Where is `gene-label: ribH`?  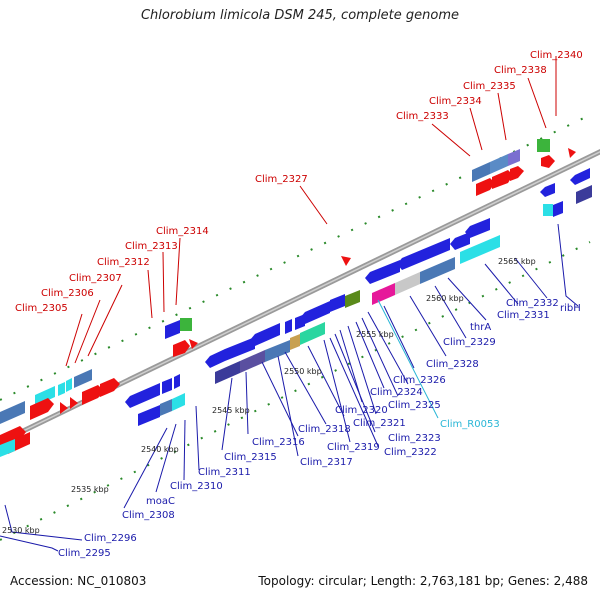 gene-label: ribH is located at coordinates (570, 308).